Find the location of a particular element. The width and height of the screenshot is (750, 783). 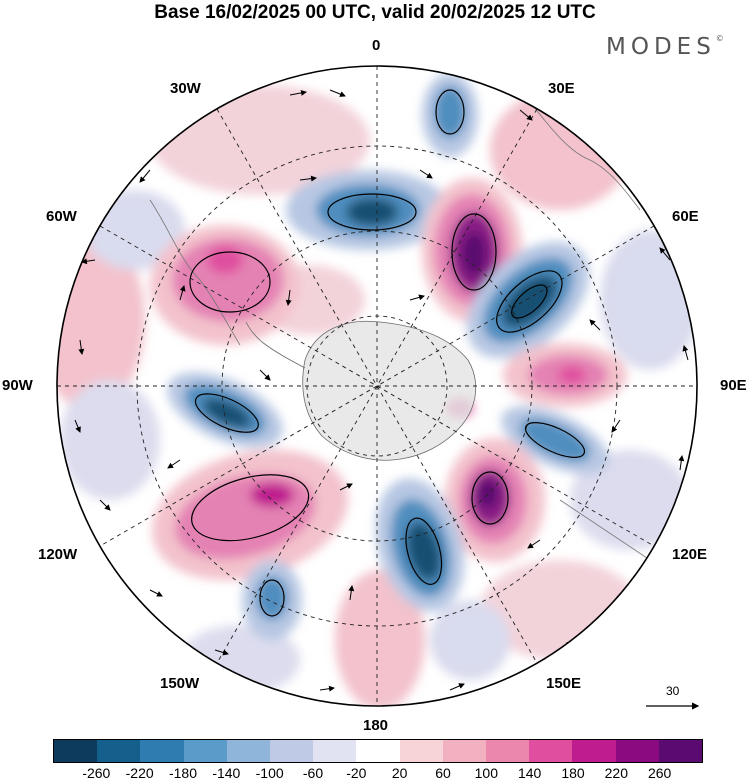

colorbar-tick-label: -260 is located at coordinates (96, 773).